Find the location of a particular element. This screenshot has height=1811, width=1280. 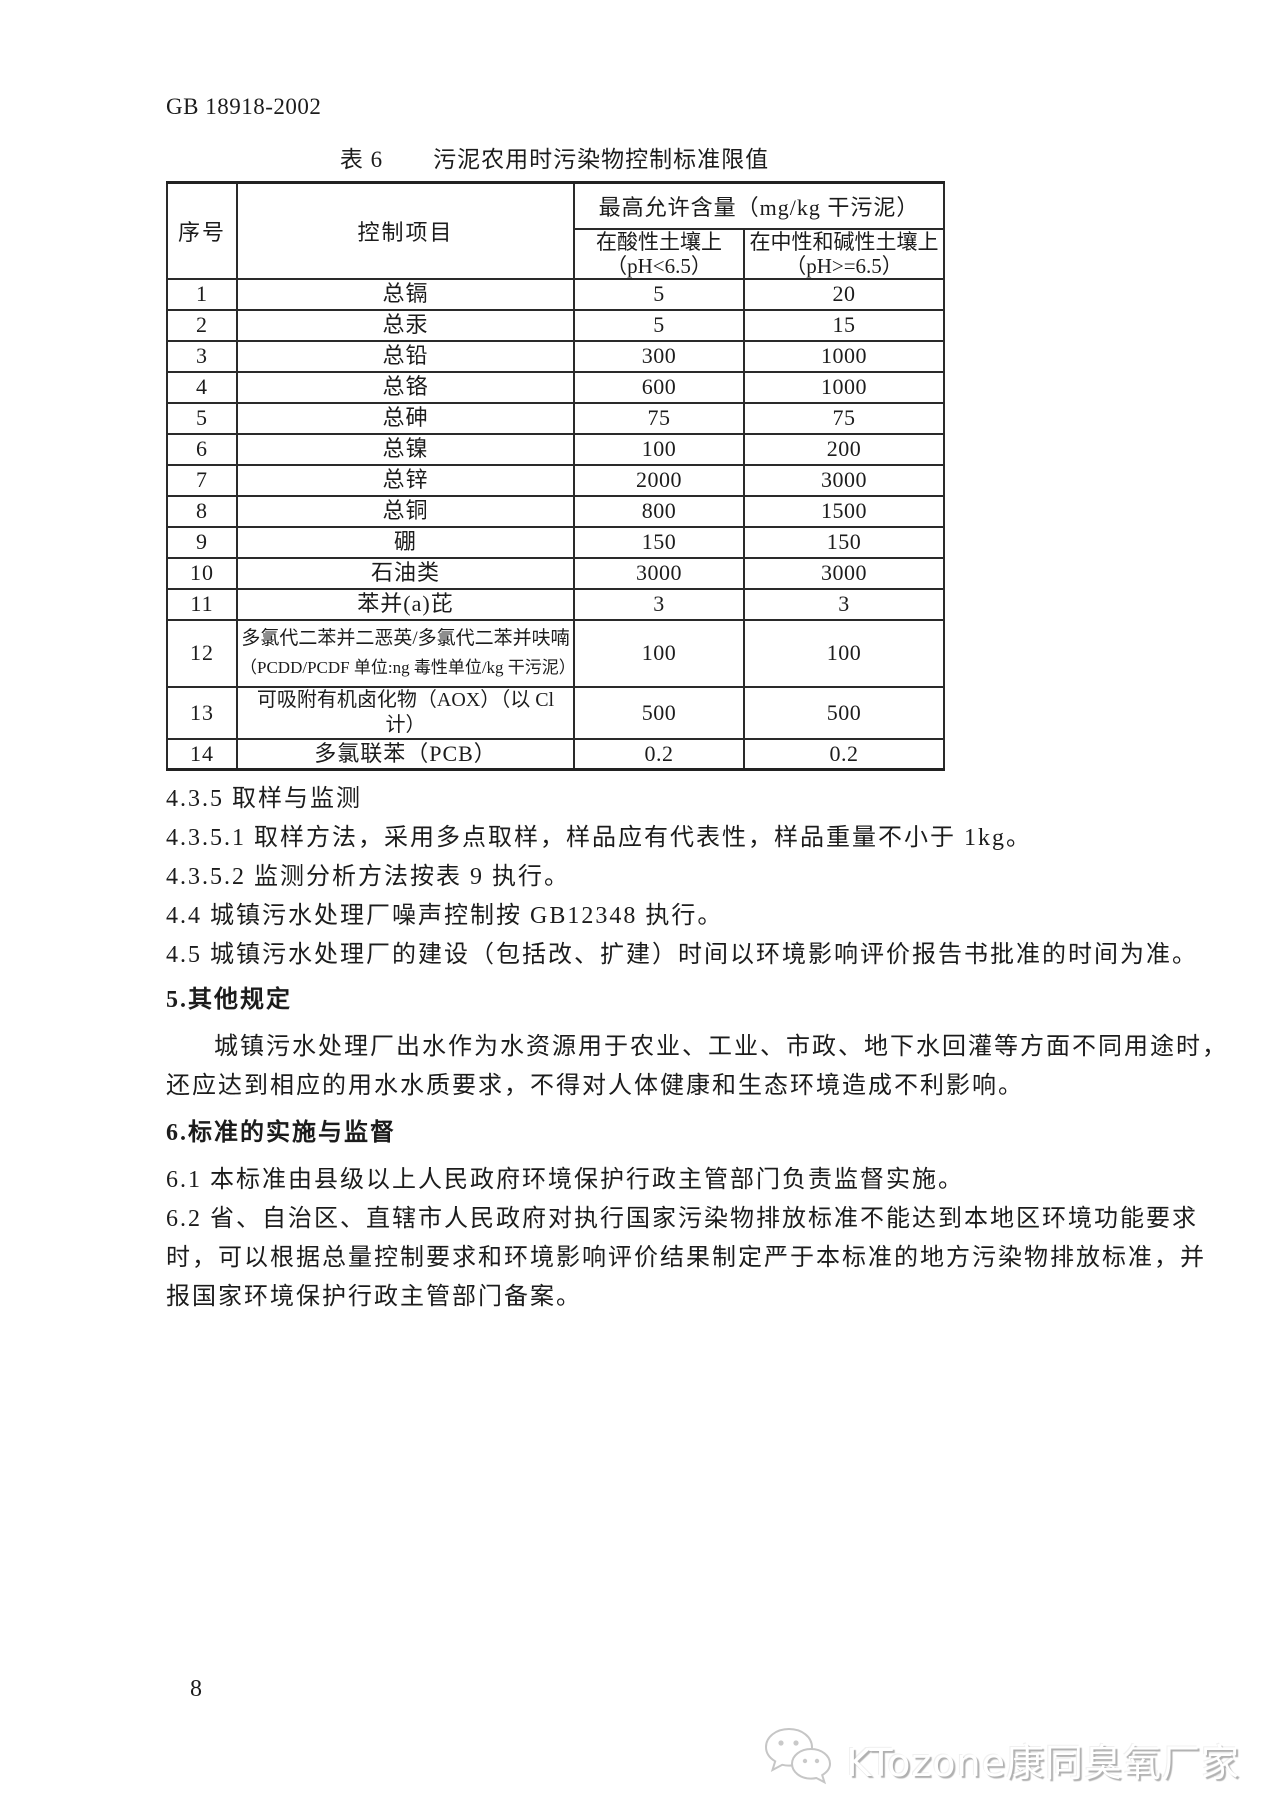

table-row: 4 总铬 600 1000 is located at coordinates (556, 387).